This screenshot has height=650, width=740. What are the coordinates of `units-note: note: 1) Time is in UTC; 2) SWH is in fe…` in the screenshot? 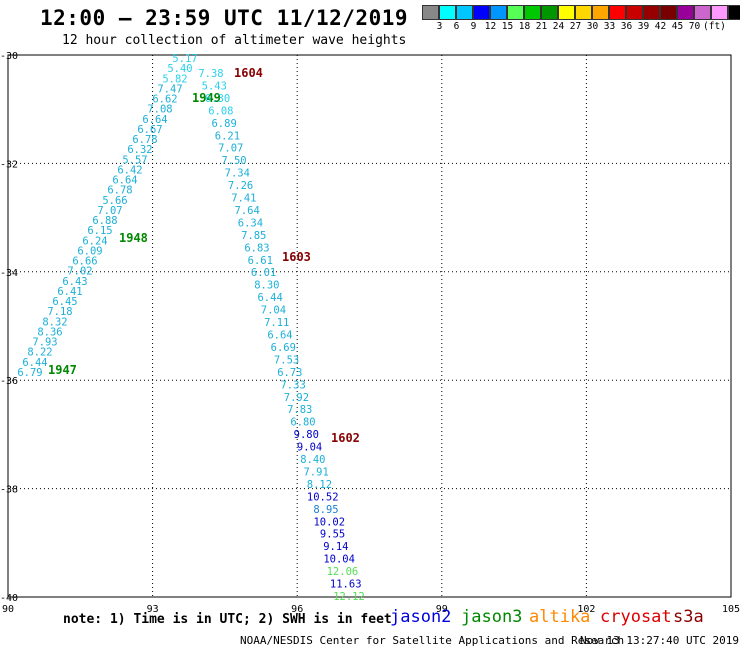 It's located at (227, 619).